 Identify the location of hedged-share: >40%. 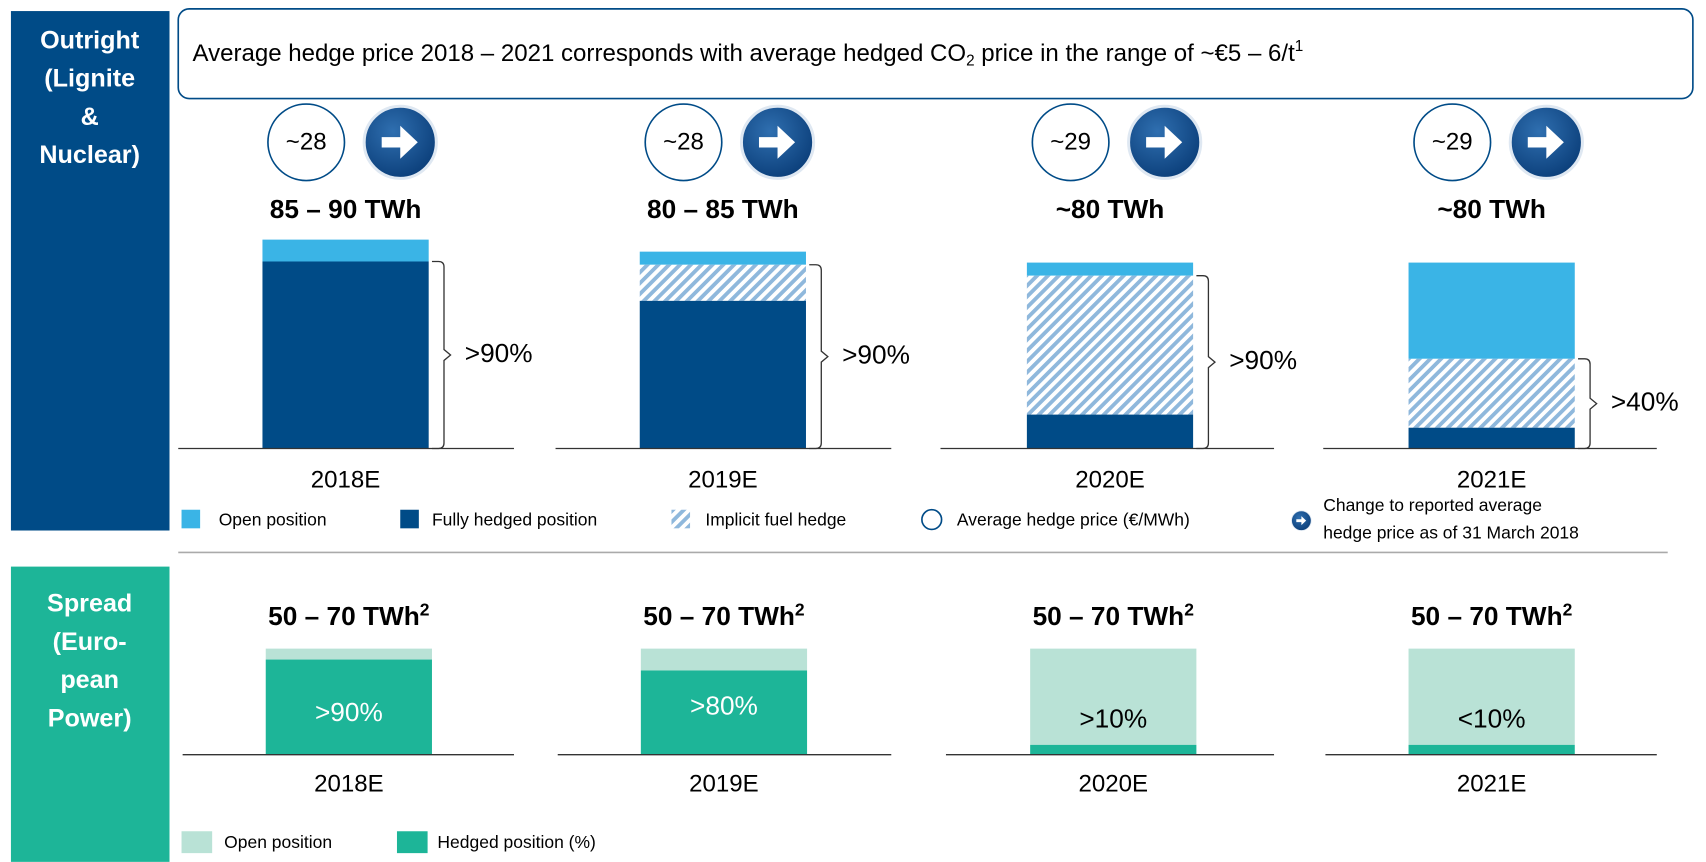
(1645, 402).